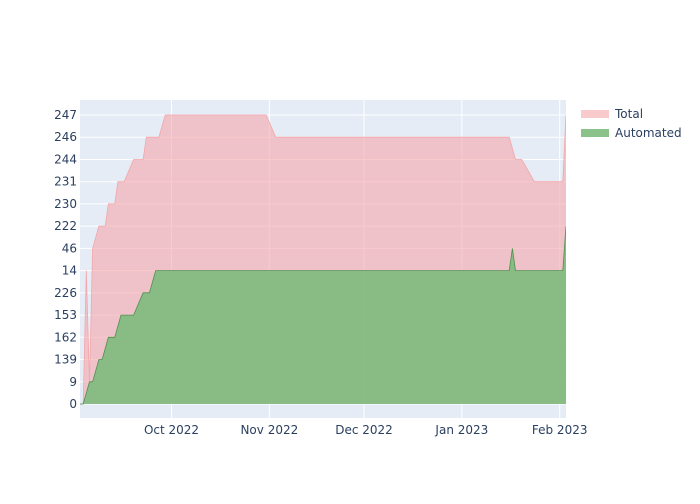 The image size is (700, 504). I want to click on y-tick-label: 153, so click(65, 315).